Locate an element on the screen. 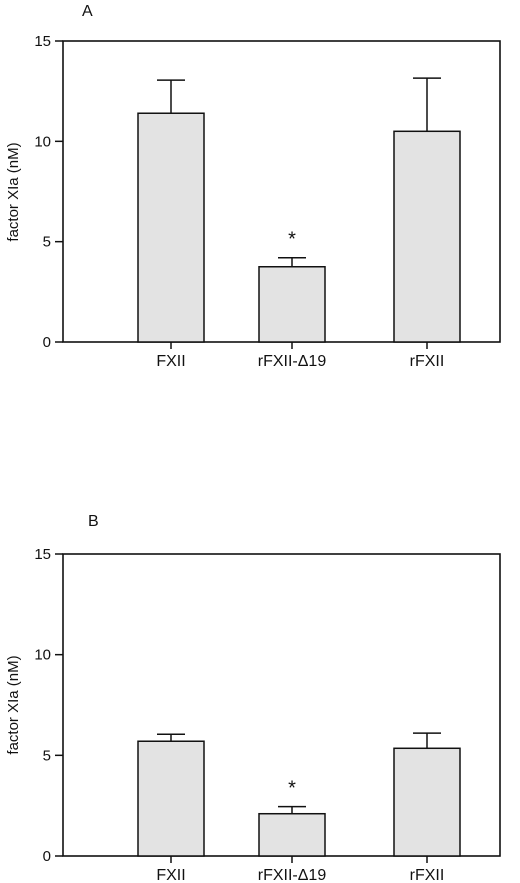  y-tick-label-a: 0 is located at coordinates (47, 342).